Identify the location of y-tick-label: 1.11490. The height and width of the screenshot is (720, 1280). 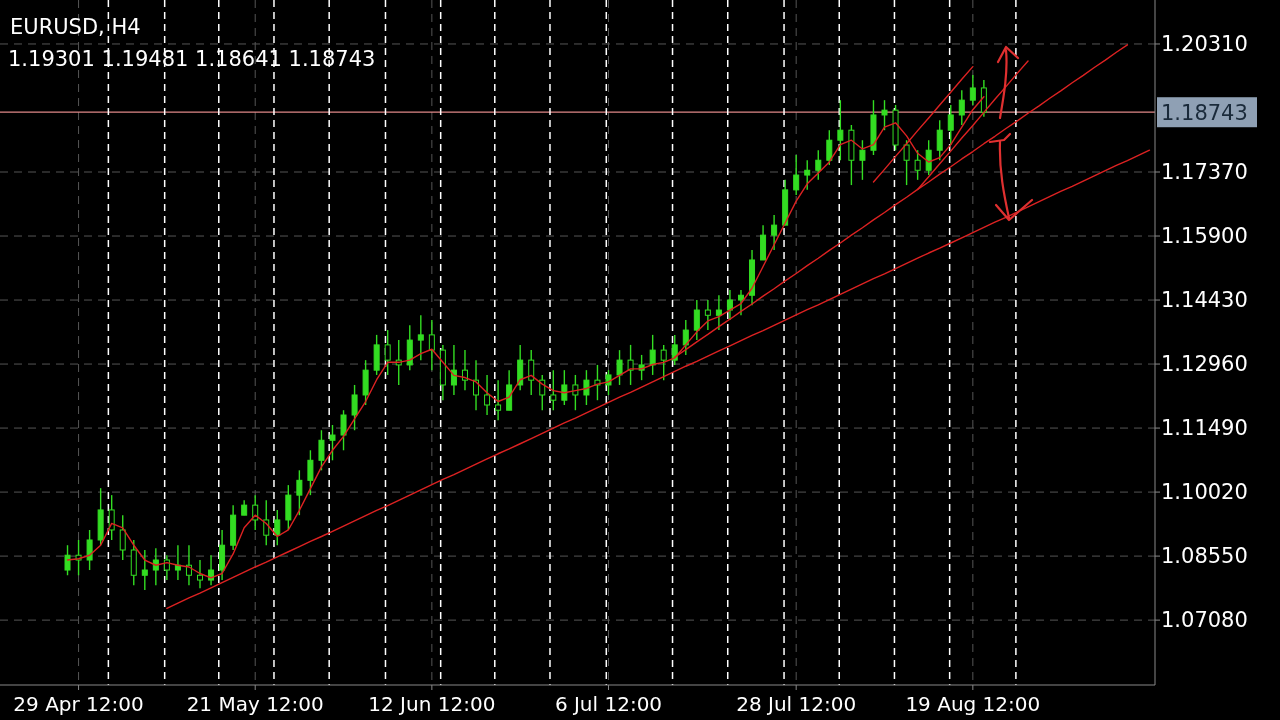
(1204, 428).